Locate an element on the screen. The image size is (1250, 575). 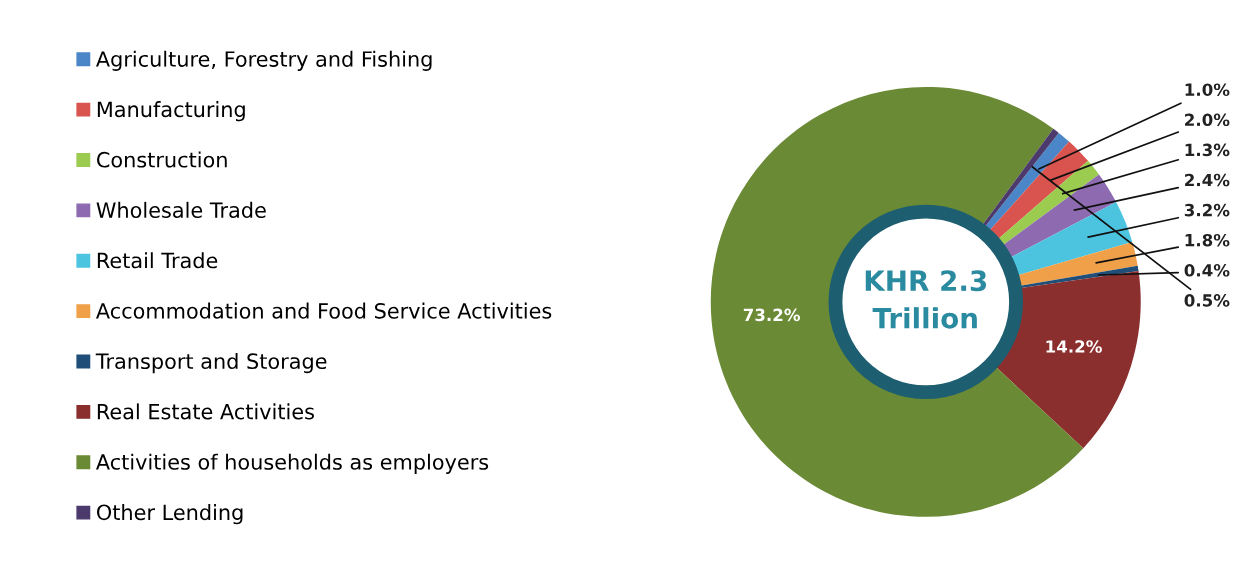
text: KHR 2.3 Trillion is located at coordinates (926, 299).